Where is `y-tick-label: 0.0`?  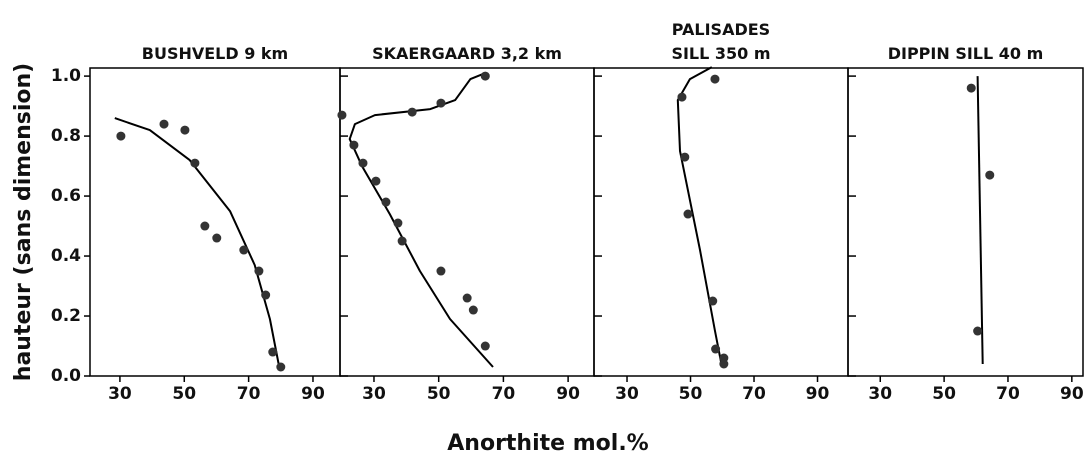 y-tick-label: 0.0 is located at coordinates (66, 376).